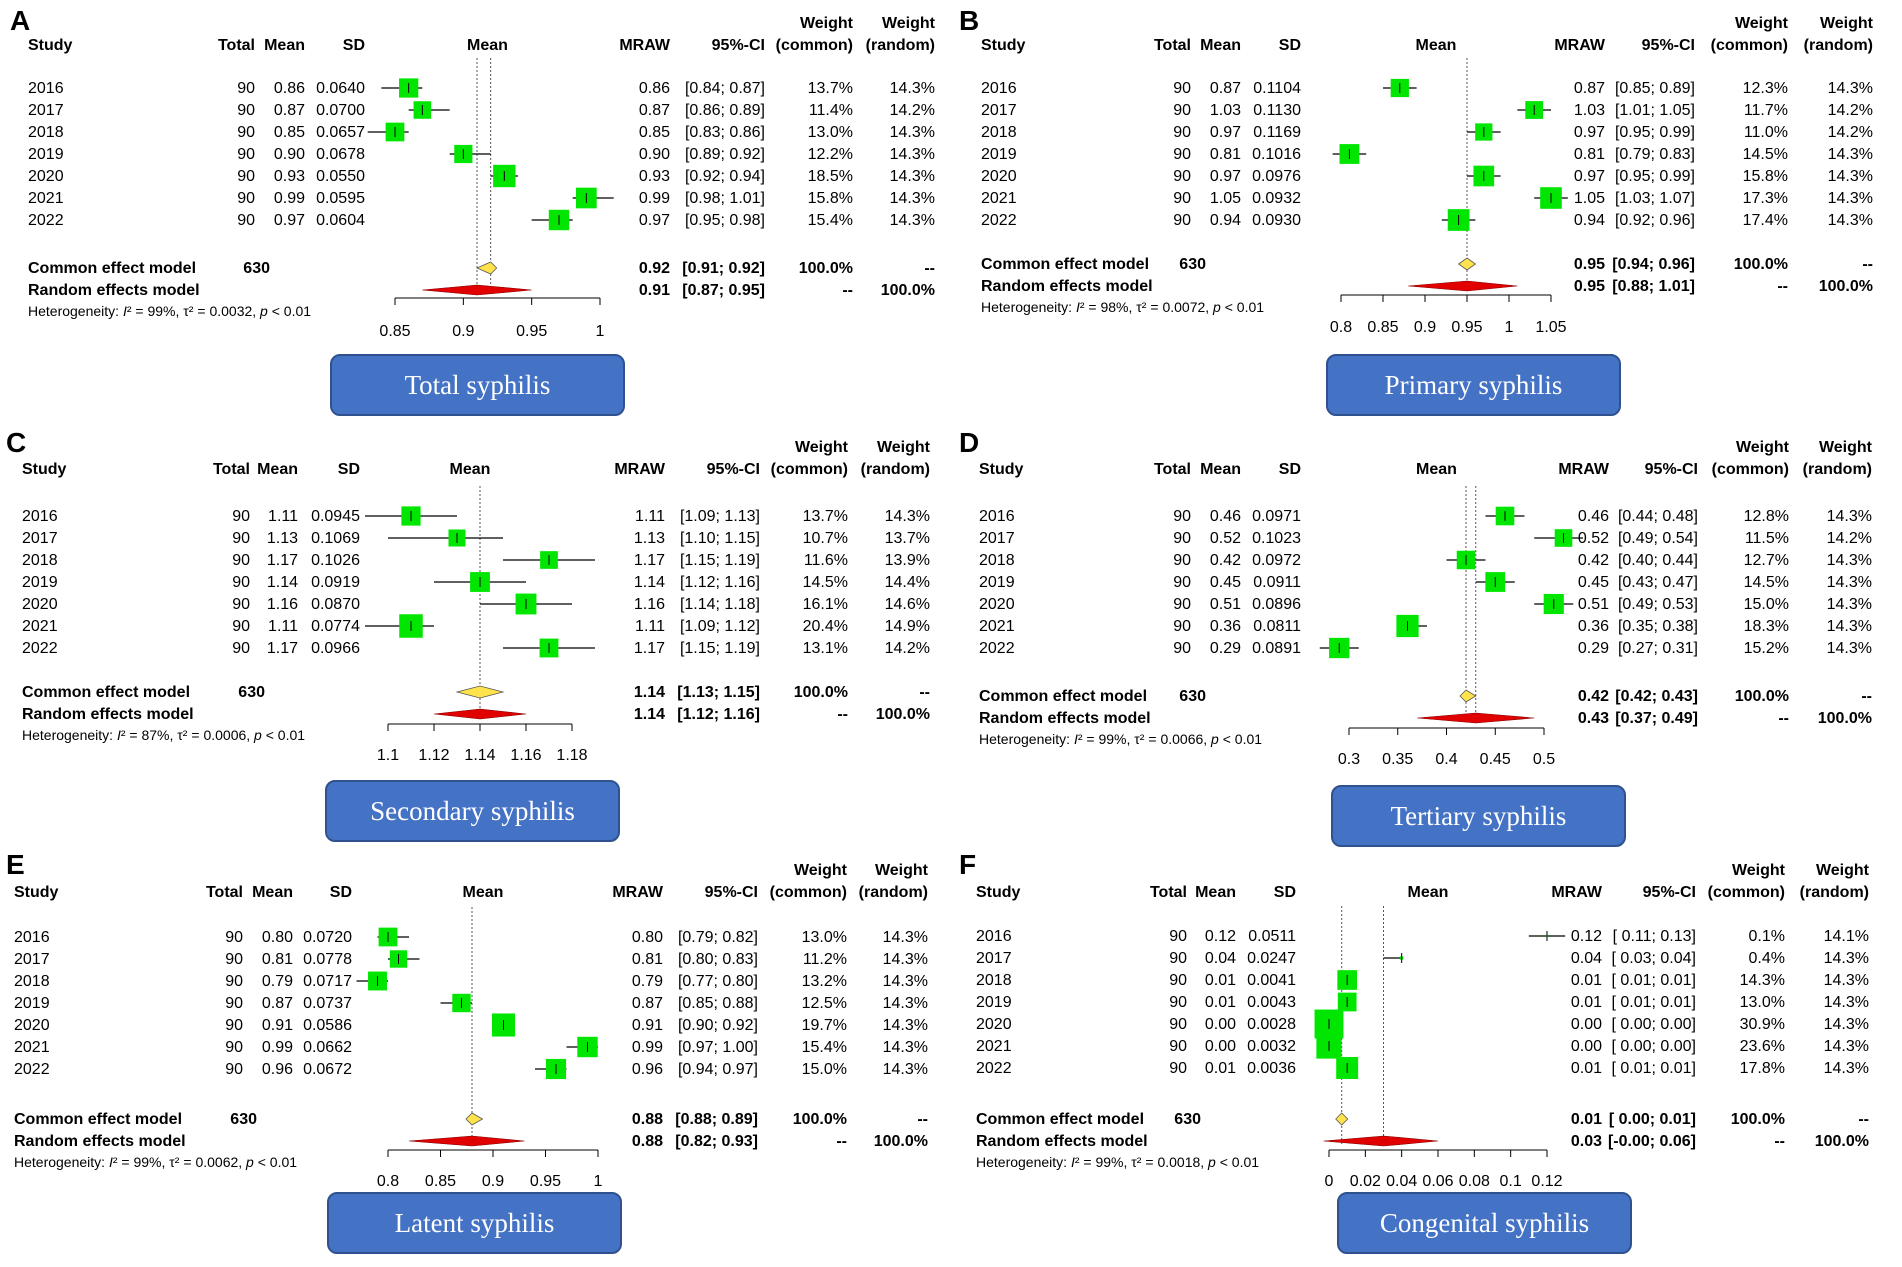 The image size is (1902, 1267). Describe the element at coordinates (32, 959) in the screenshot. I see `study-label: 2017` at that location.